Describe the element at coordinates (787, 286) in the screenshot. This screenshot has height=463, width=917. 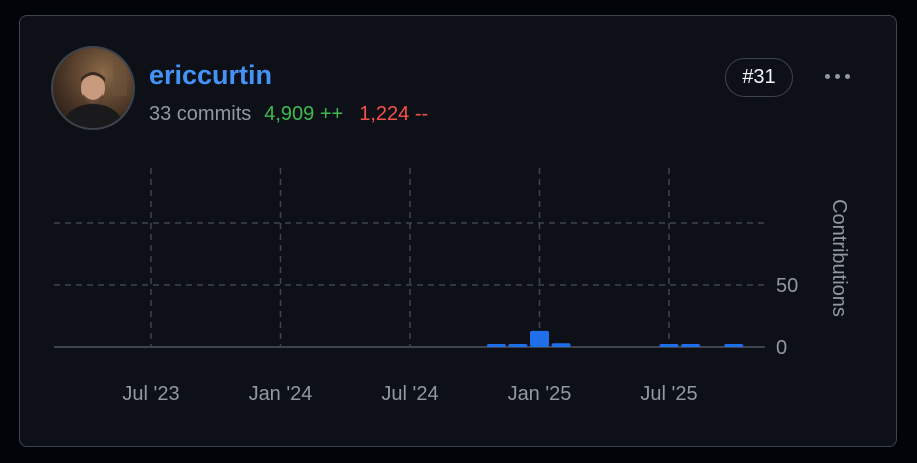
I see `y-tick-label: 50` at that location.